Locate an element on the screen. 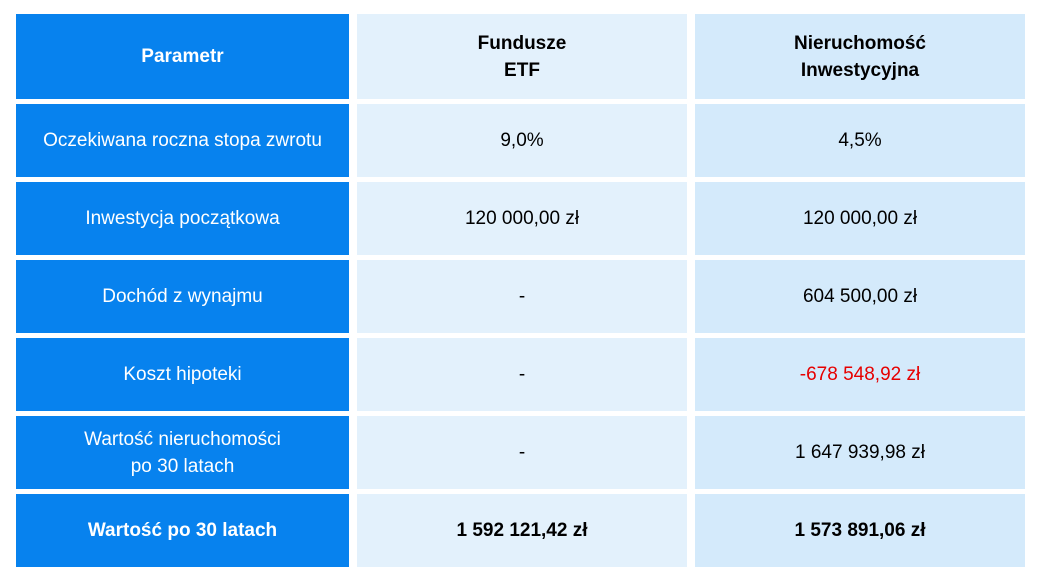 Image resolution: width=1042 pixels, height=574 pixels. total-real-estate: 1 573 891,06 zł is located at coordinates (860, 530).